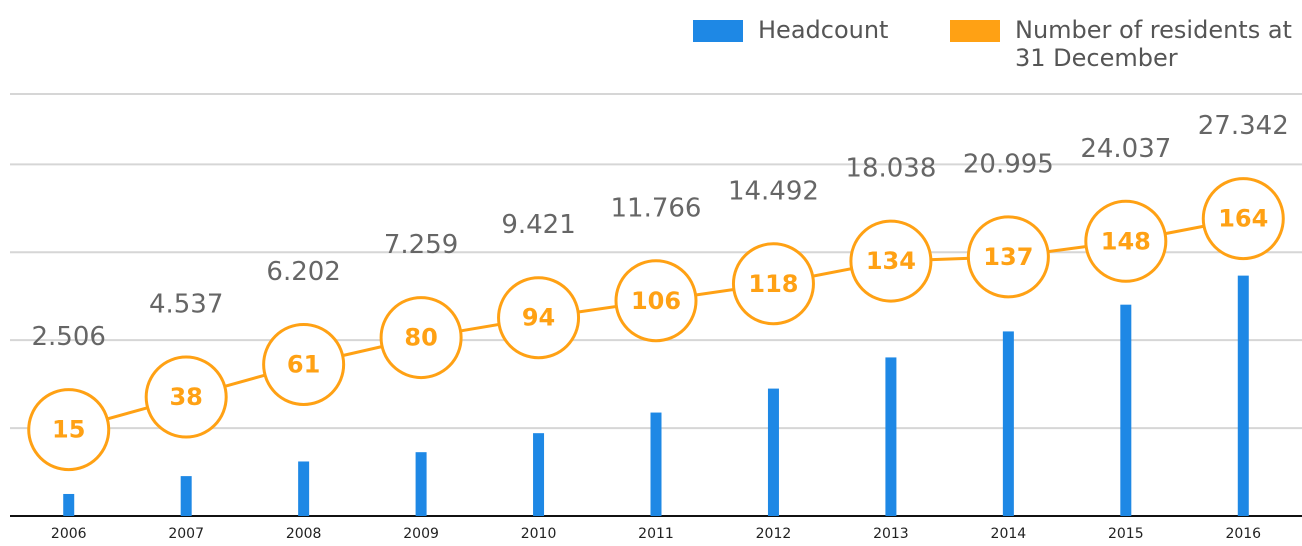 This screenshot has height=546, width=1302. Describe the element at coordinates (774, 534) in the screenshot. I see `x-tick-label: 2012` at that location.